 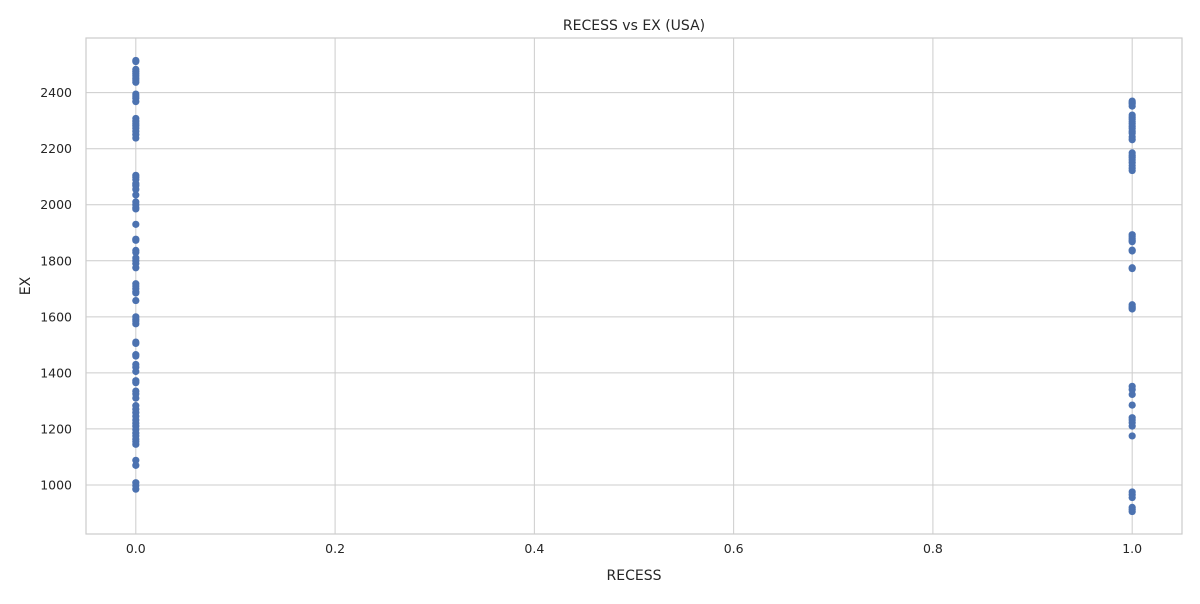 I want to click on y-tick-label: 1000, so click(x=56, y=484).